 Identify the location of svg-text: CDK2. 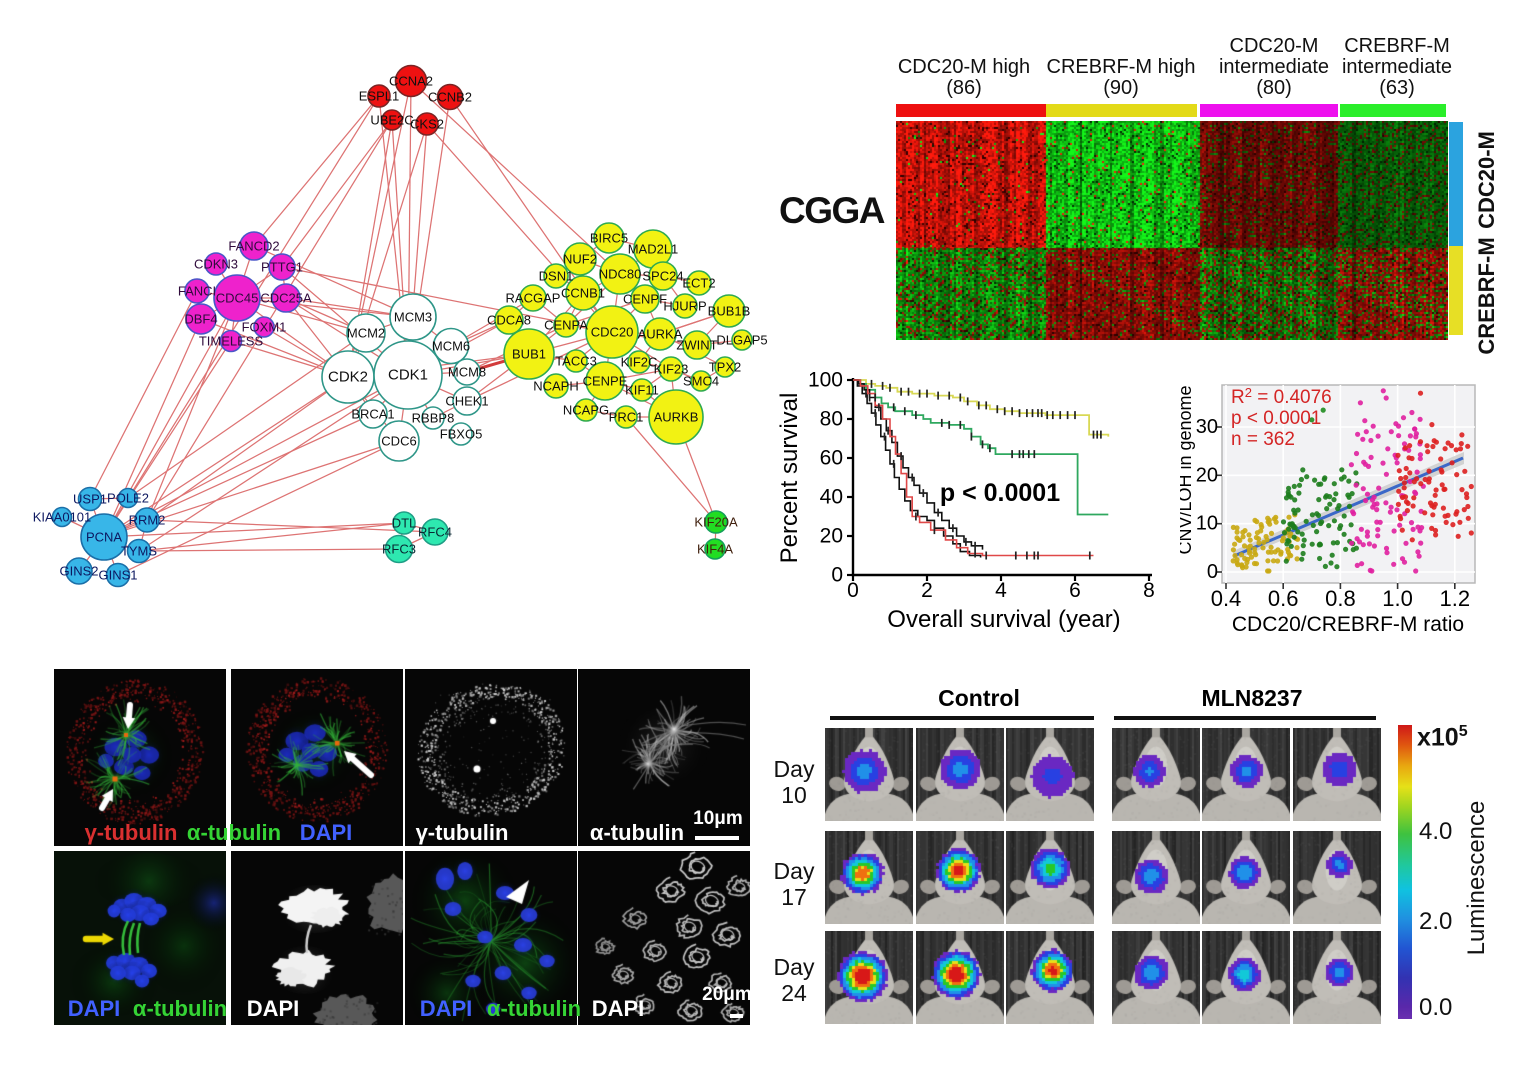
(348, 377).